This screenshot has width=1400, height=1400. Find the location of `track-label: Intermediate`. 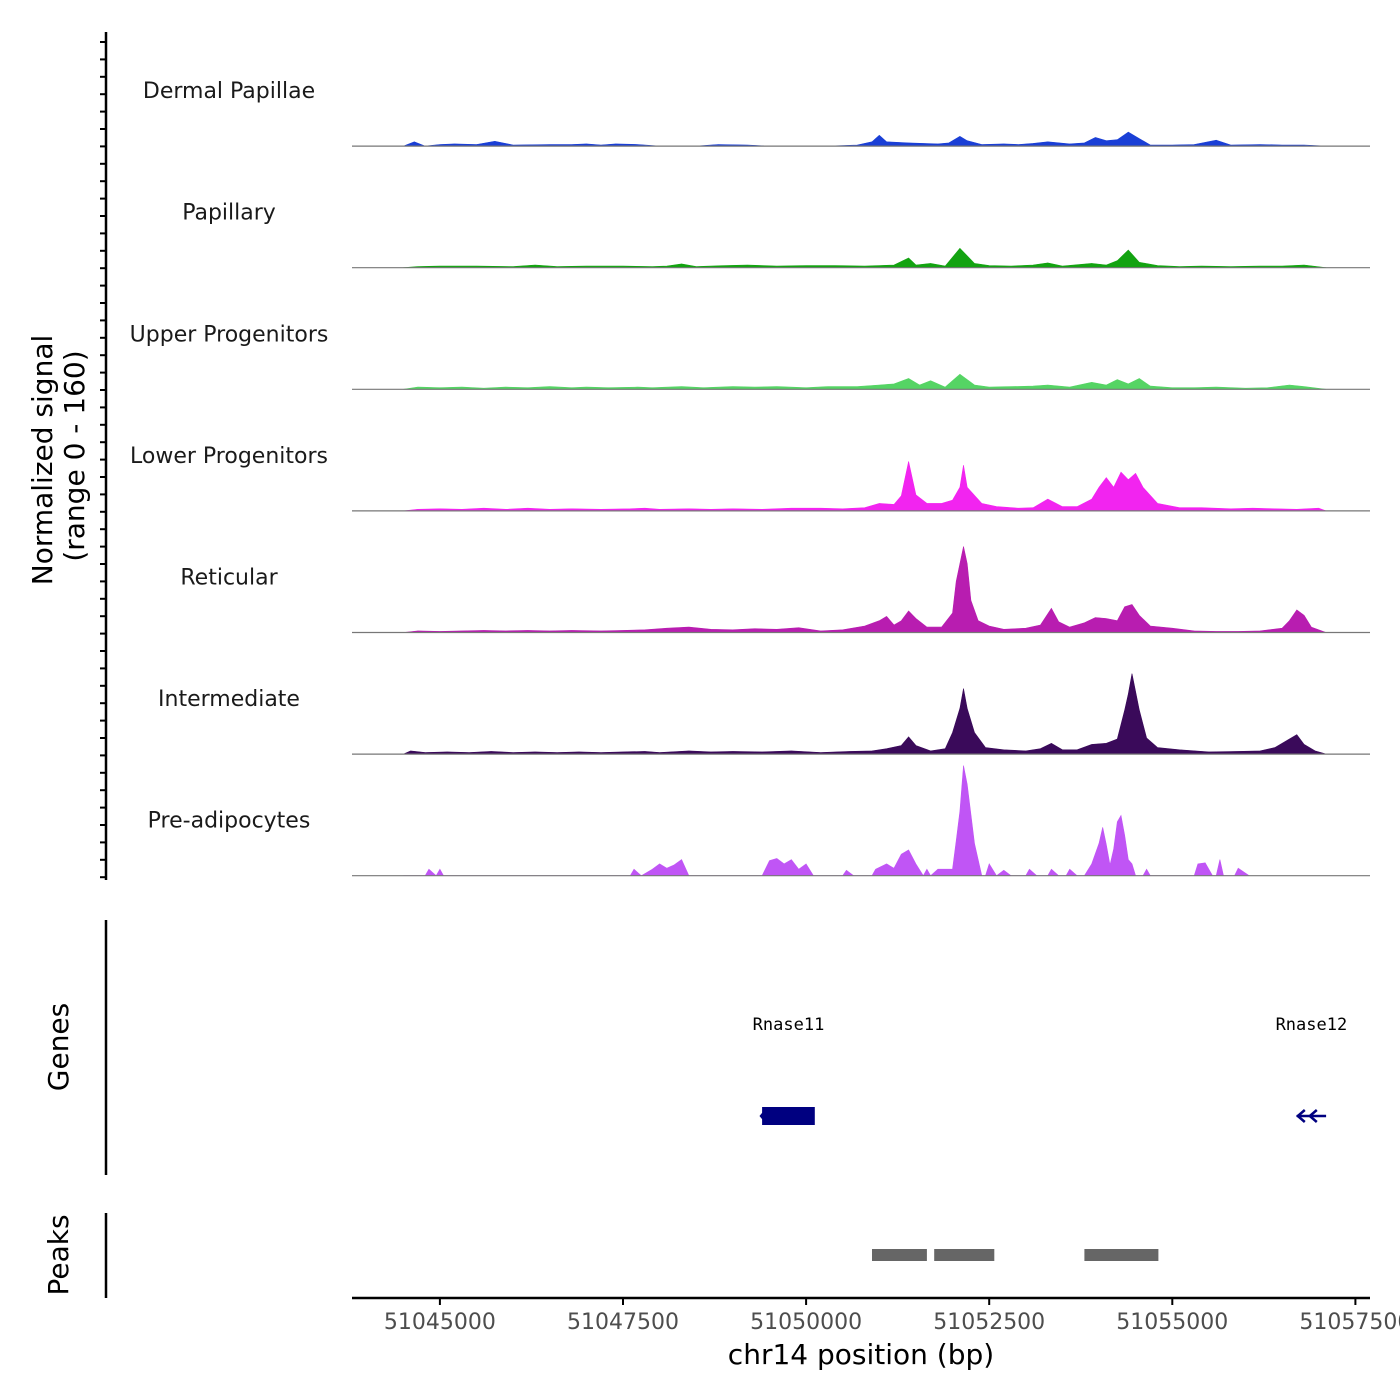

track-label: Intermediate is located at coordinates (229, 699).